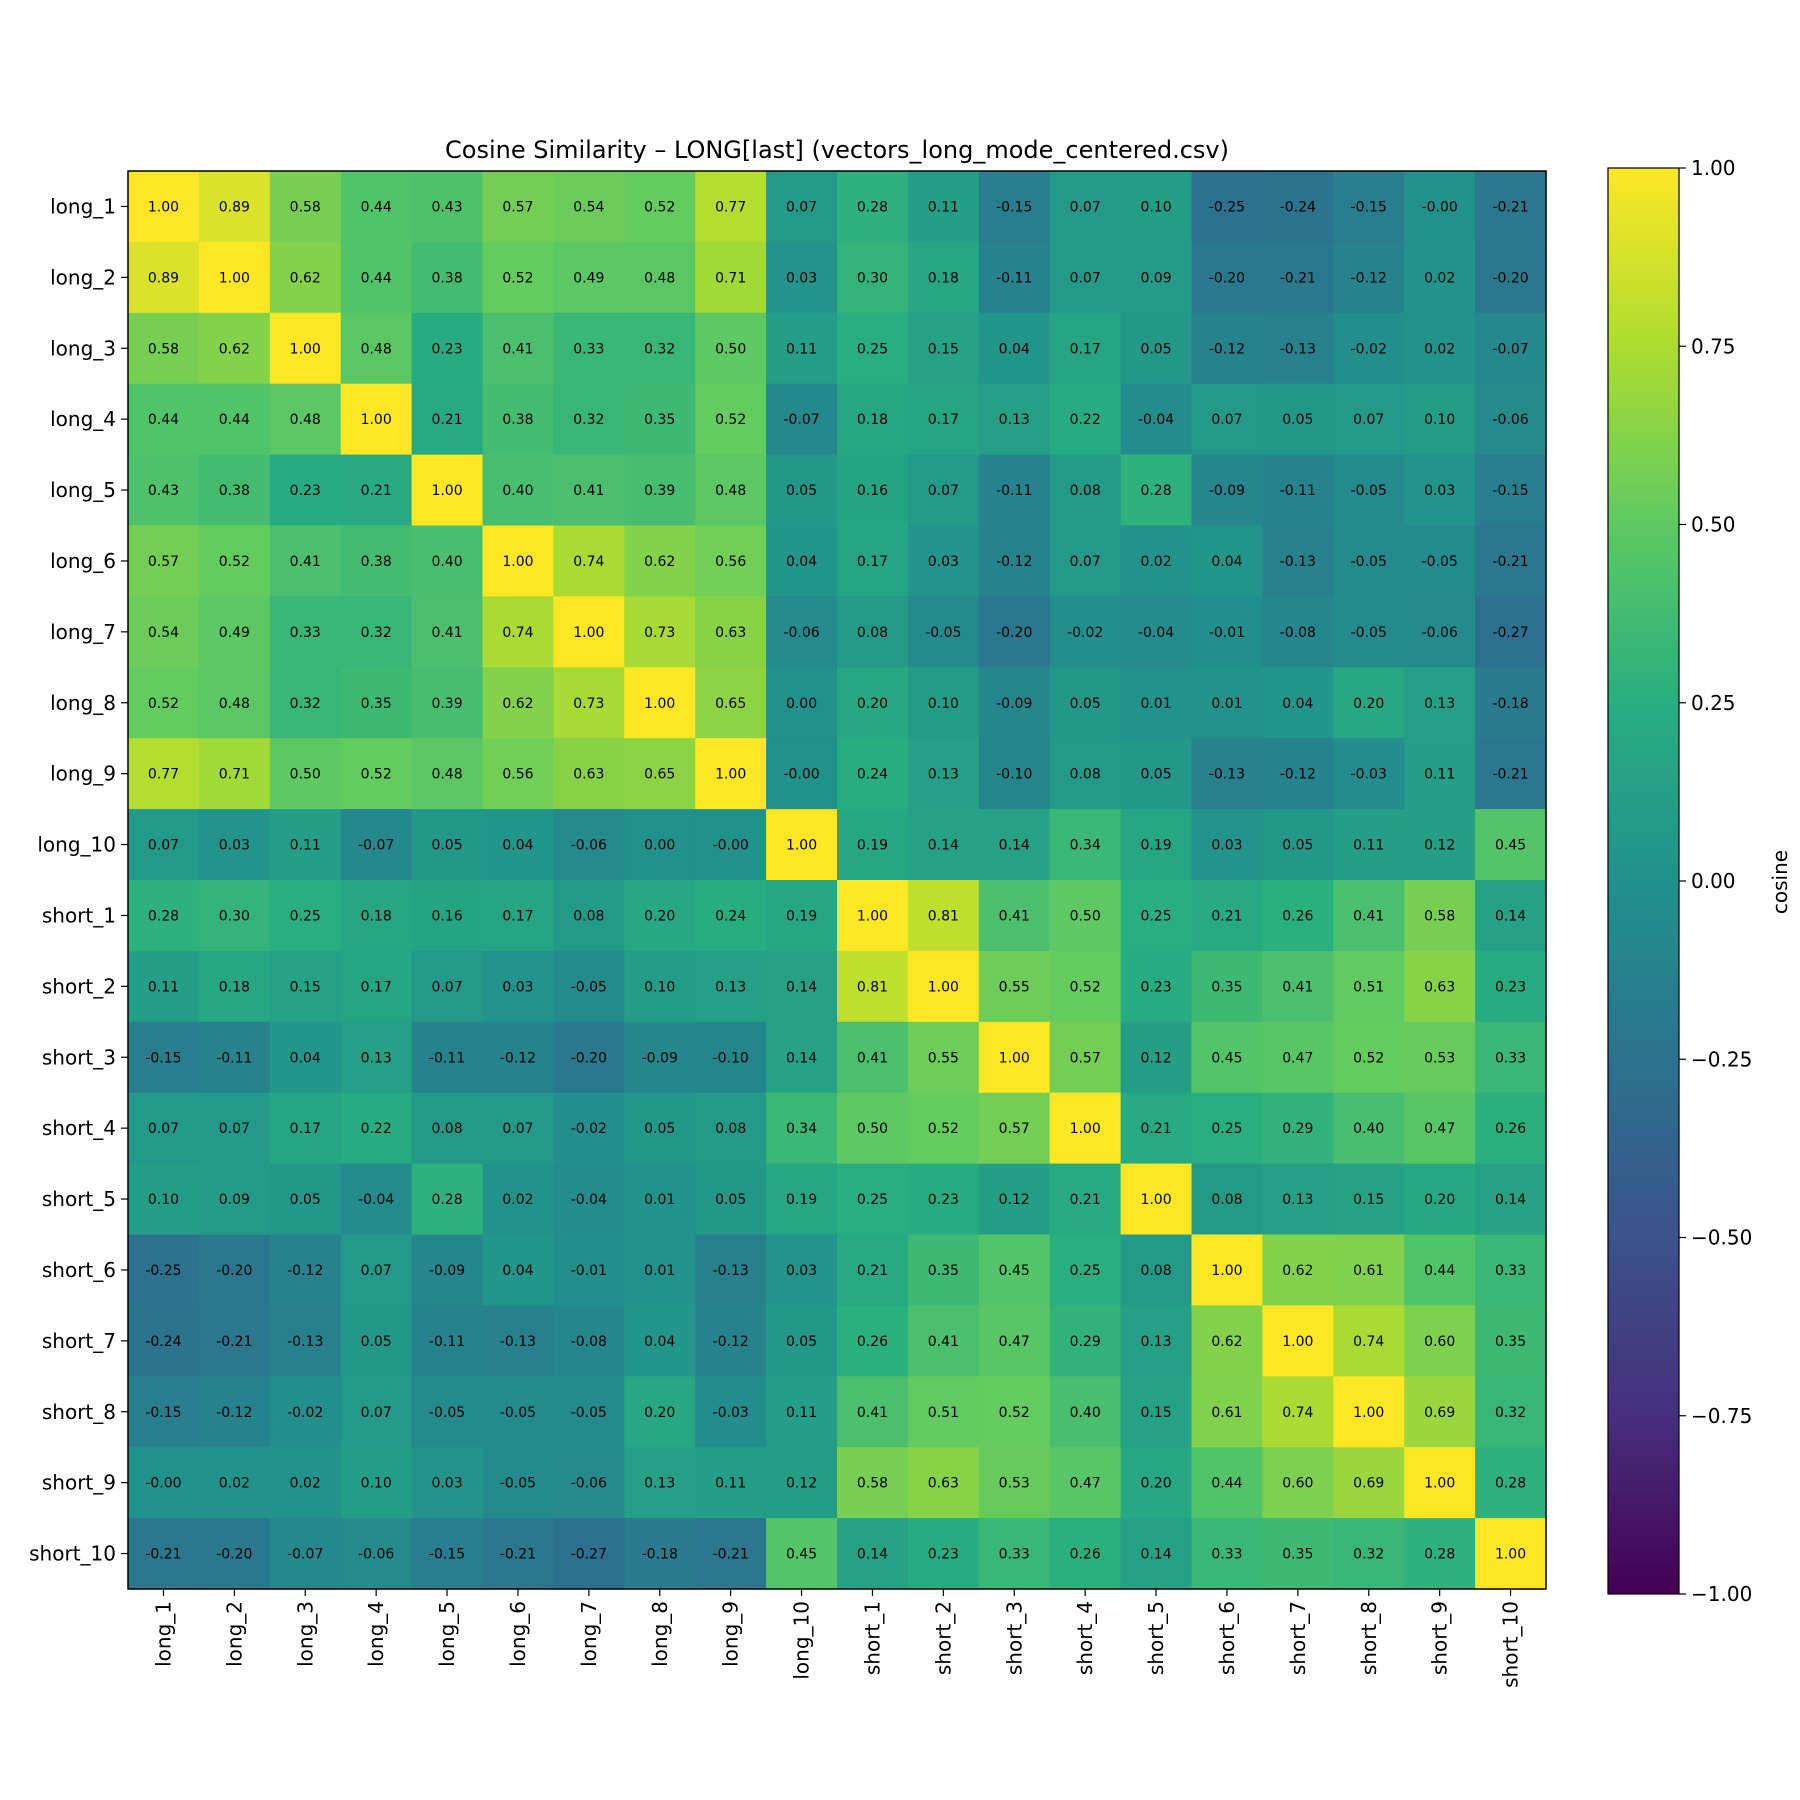 This screenshot has height=1800, width=1800. Describe the element at coordinates (730, 349) in the screenshot. I see `cell-value-label: 0.50` at that location.